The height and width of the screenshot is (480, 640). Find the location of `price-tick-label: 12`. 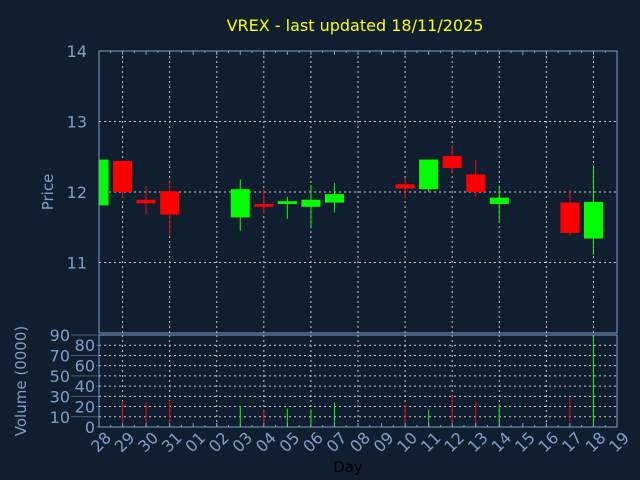

price-tick-label: 12 is located at coordinates (77, 192).